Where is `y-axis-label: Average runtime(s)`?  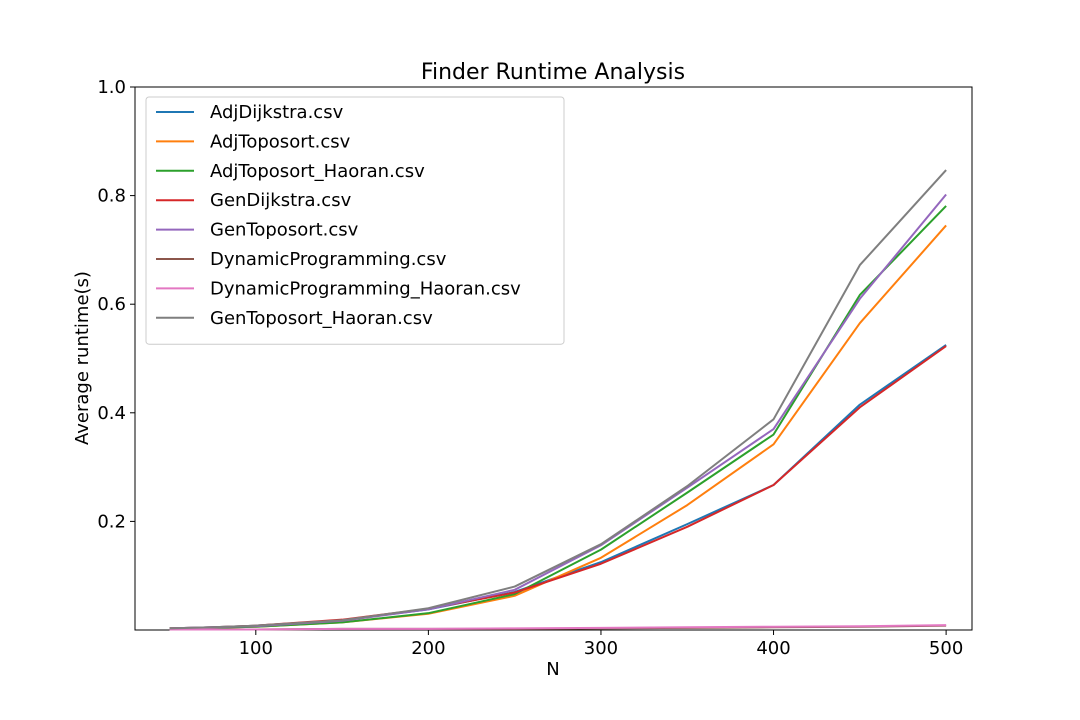
y-axis-label: Average runtime(s) is located at coordinates (82, 358).